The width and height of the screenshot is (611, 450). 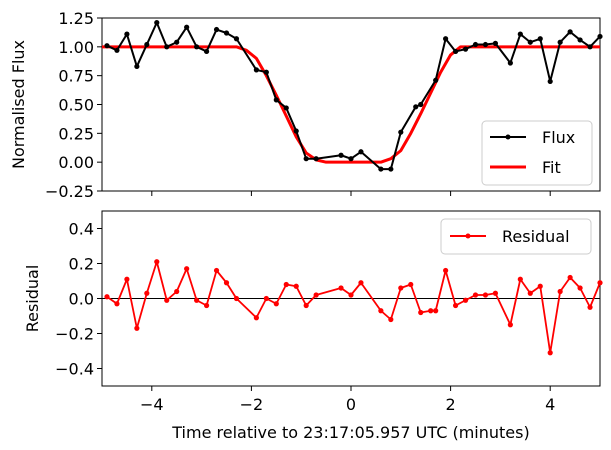 What do you see at coordinates (69, 191) in the screenshot?
I see `flux-y-tick-label: −0.25` at bounding box center [69, 191].